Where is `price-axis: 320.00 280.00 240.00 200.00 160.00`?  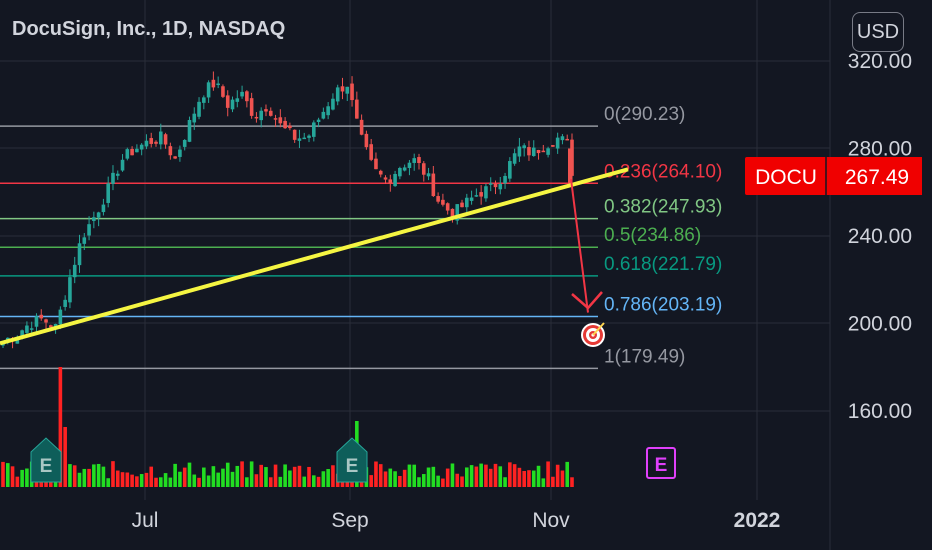 price-axis: 320.00 280.00 240.00 200.00 160.00 is located at coordinates (880, 236).